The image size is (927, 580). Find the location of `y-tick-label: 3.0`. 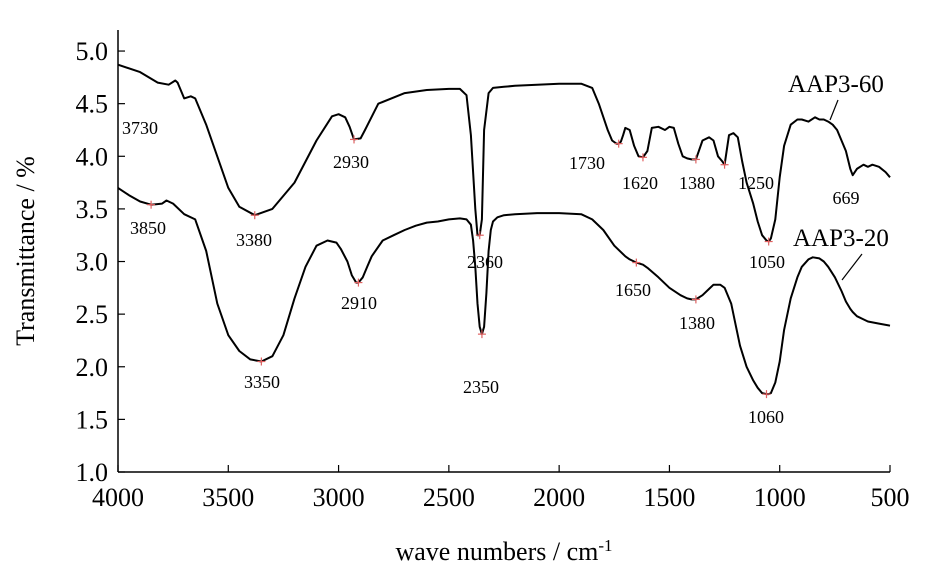

y-tick-label: 3.0 is located at coordinates (92, 262).